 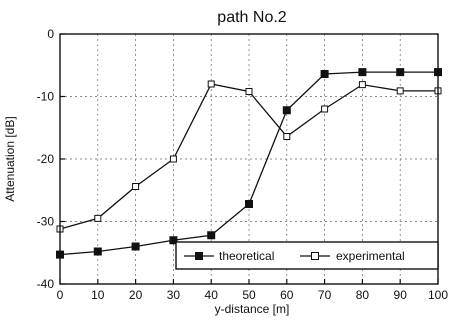 What do you see at coordinates (10, 158) in the screenshot?
I see `y-axis-title: Attenuation [dB]` at bounding box center [10, 158].